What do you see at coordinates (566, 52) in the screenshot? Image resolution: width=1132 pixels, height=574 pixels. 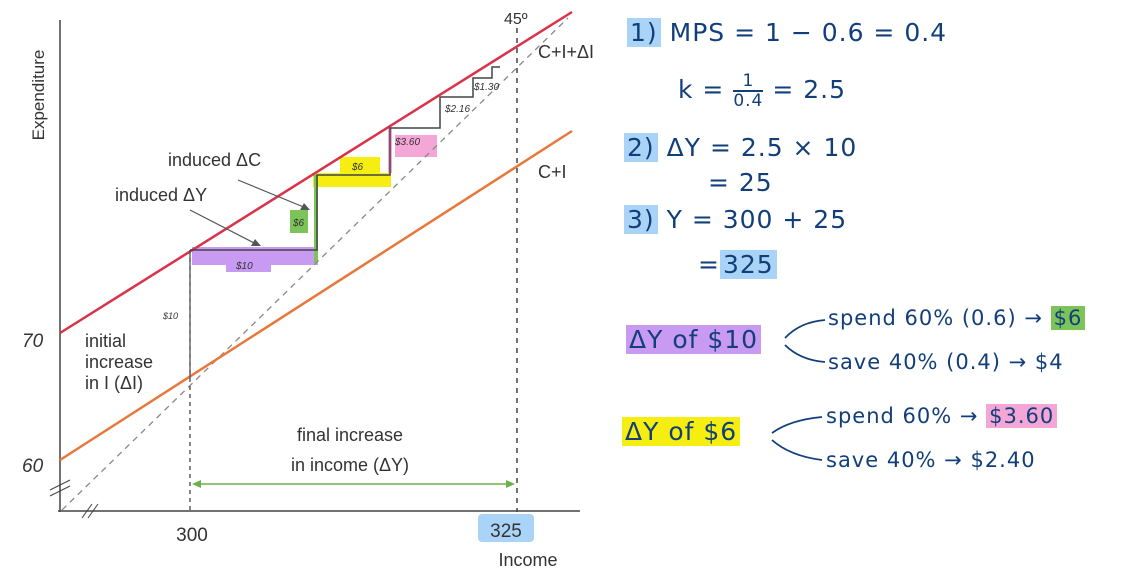 I see `upper-line-label: C+I+ΔI` at bounding box center [566, 52].